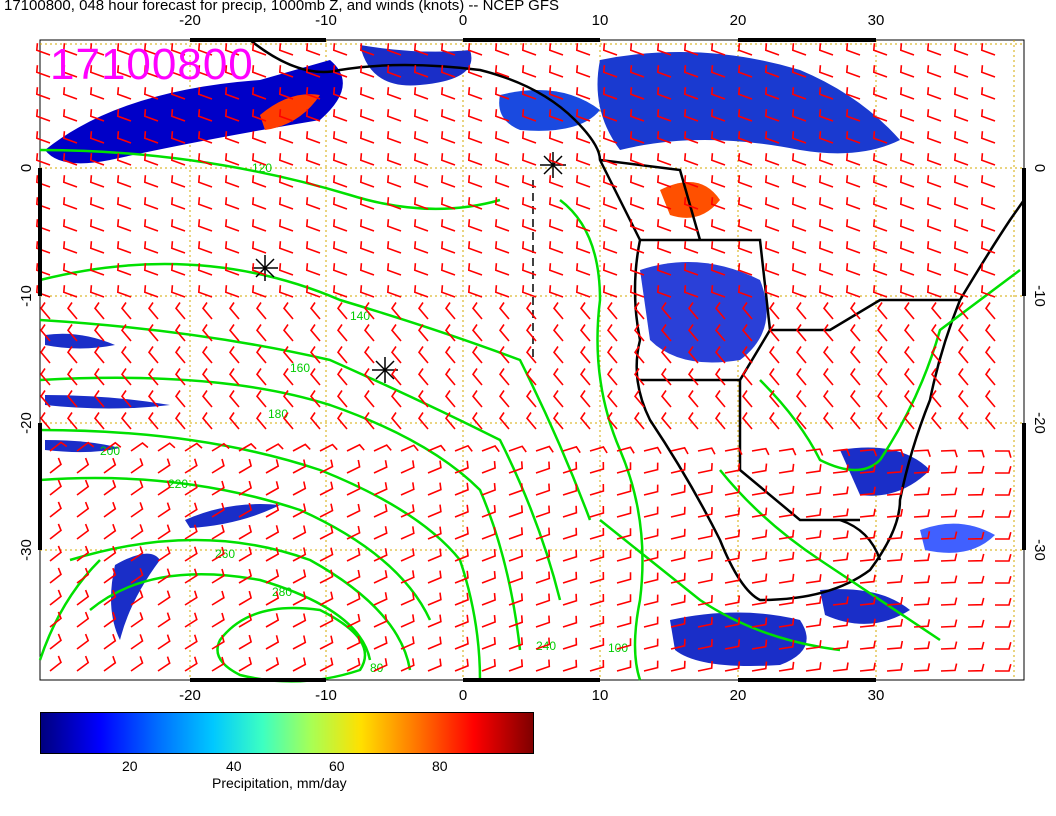 This screenshot has width=1056, height=816. I want to click on lon-tick: 0, so click(463, 695).